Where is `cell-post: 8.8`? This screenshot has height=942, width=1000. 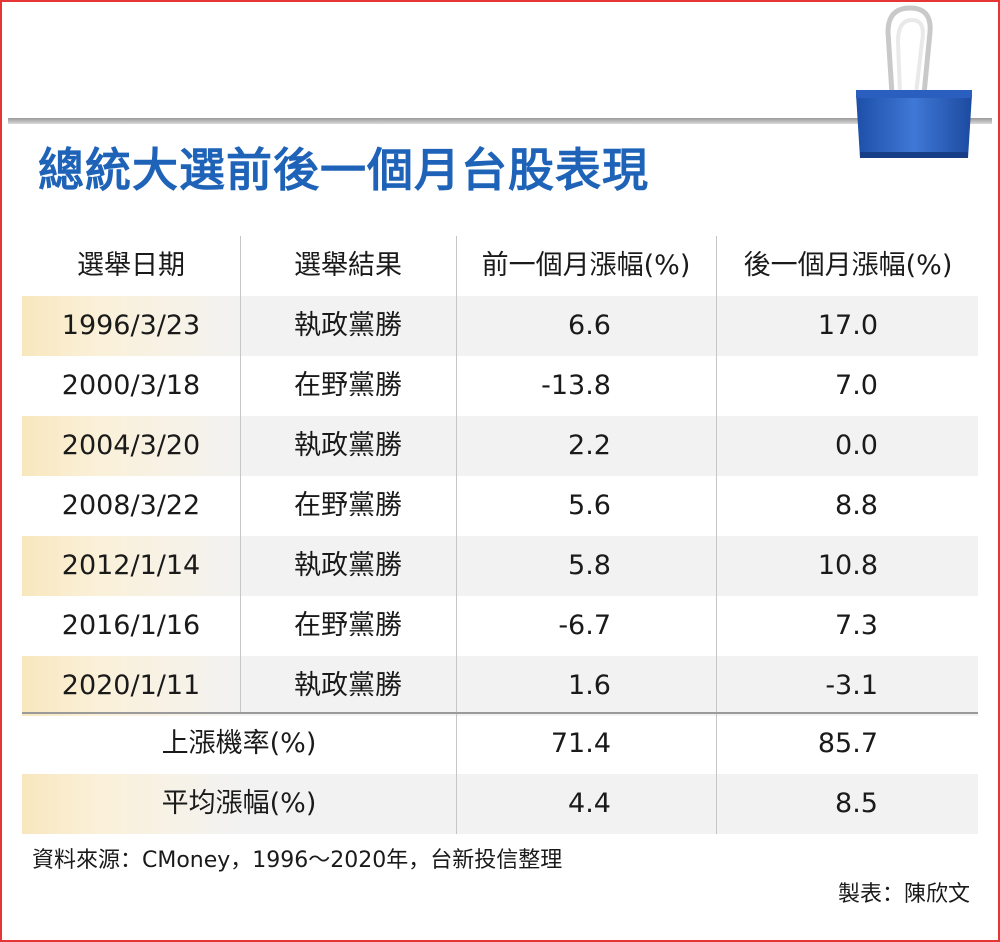 cell-post: 8.8 is located at coordinates (856, 505).